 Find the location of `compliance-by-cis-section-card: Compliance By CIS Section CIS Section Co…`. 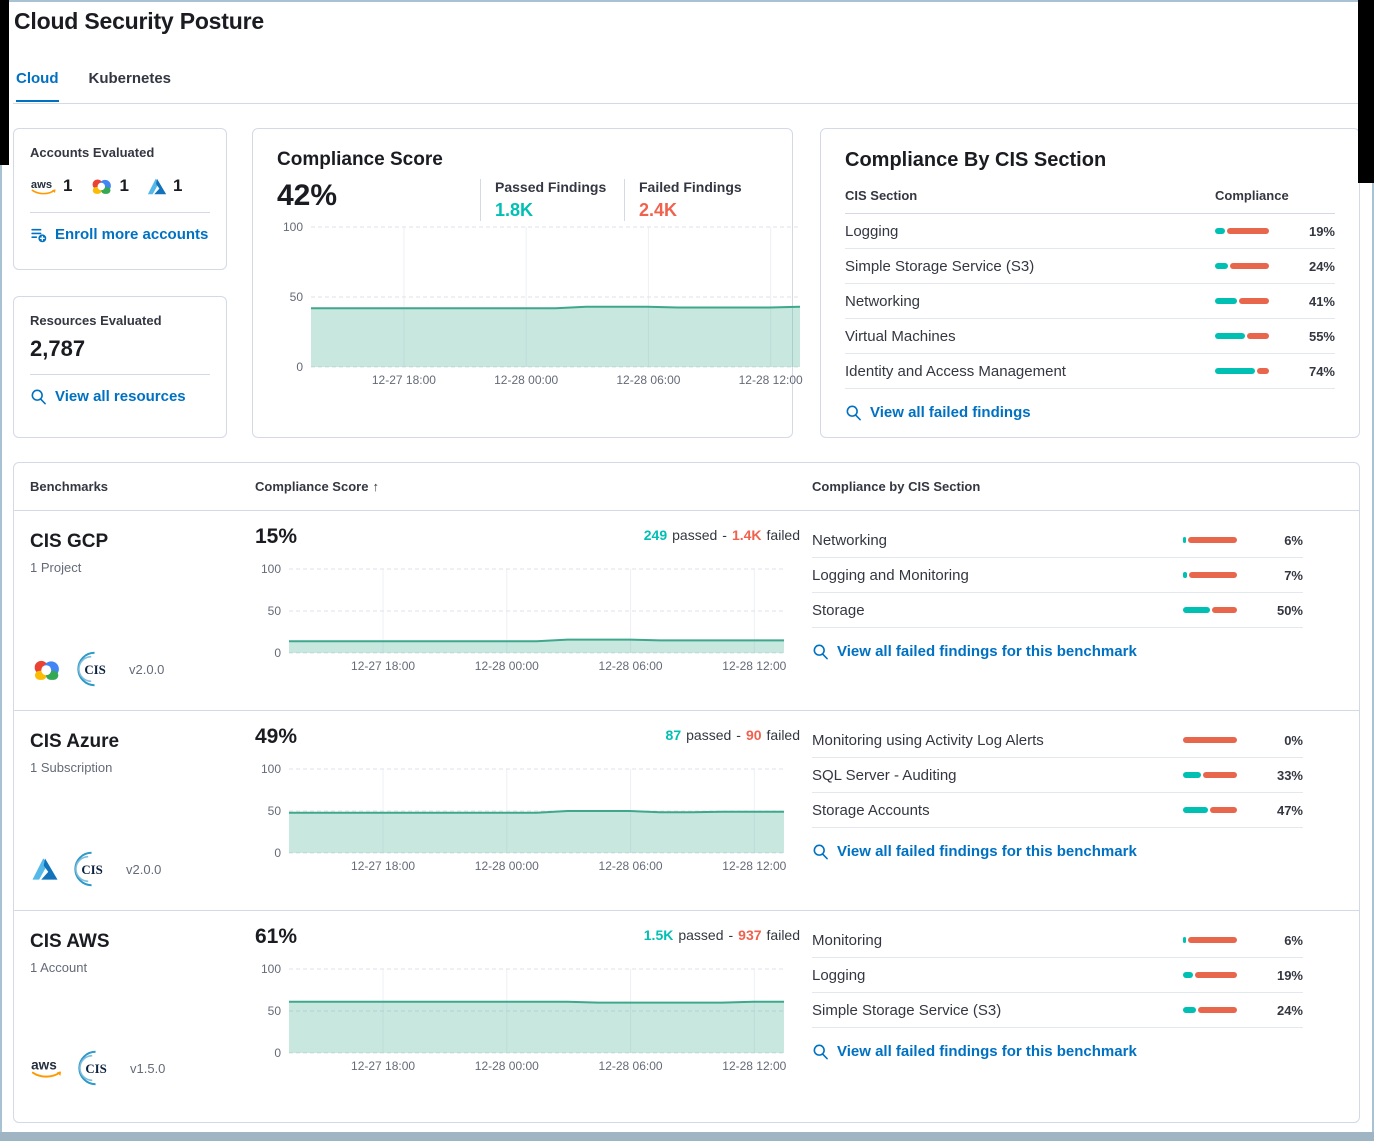

compliance-by-cis-section-card: Compliance By CIS Section CIS Section Co… is located at coordinates (1090, 283).